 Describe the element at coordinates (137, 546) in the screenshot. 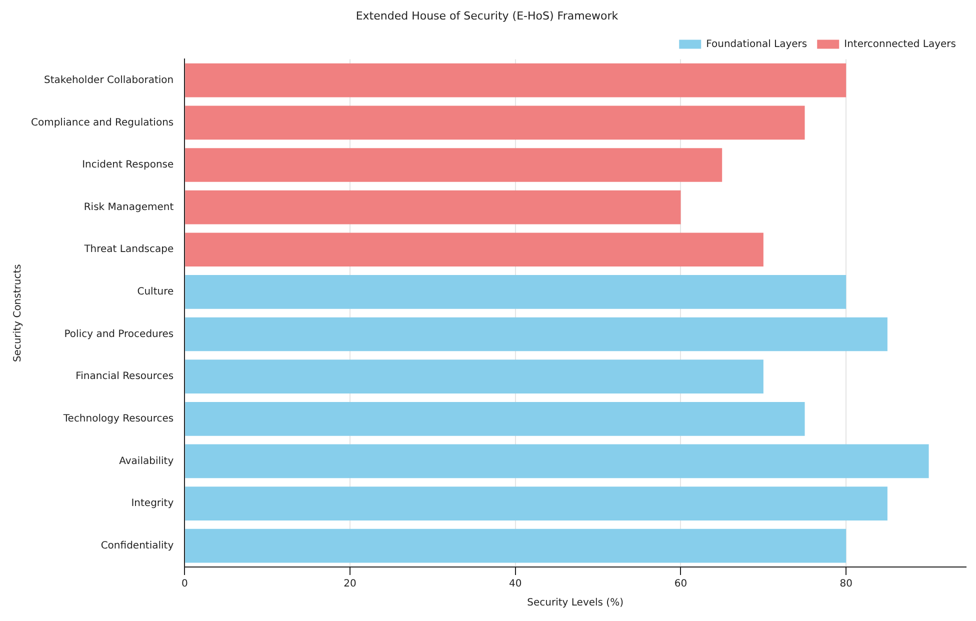

I see `y-tick-label: Confidentiality` at that location.